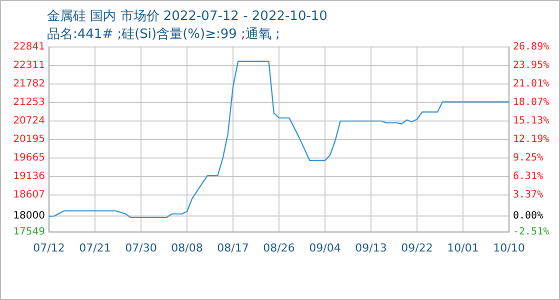 This screenshot has height=300, width=560. What do you see at coordinates (531, 66) in the screenshot?
I see `y2-tick-label: 23.95%` at bounding box center [531, 66].